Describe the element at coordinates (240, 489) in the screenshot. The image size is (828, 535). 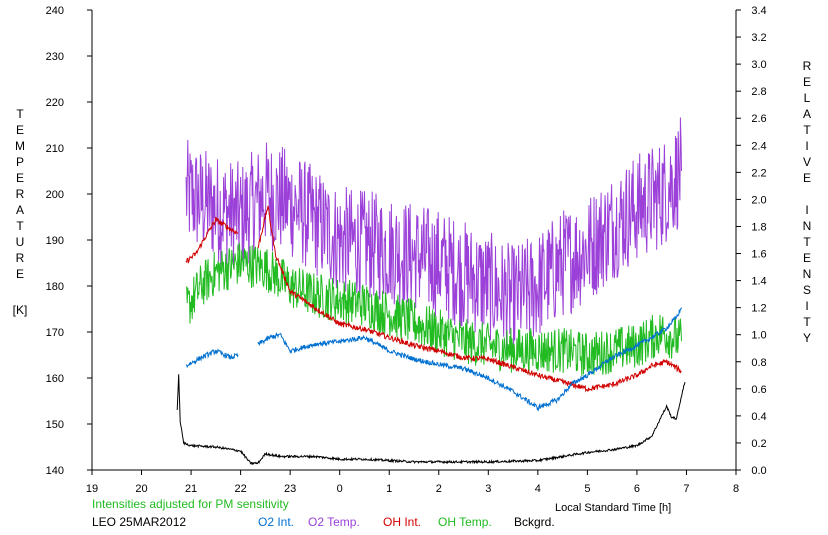
I see `x-tick-label: 22` at that location.